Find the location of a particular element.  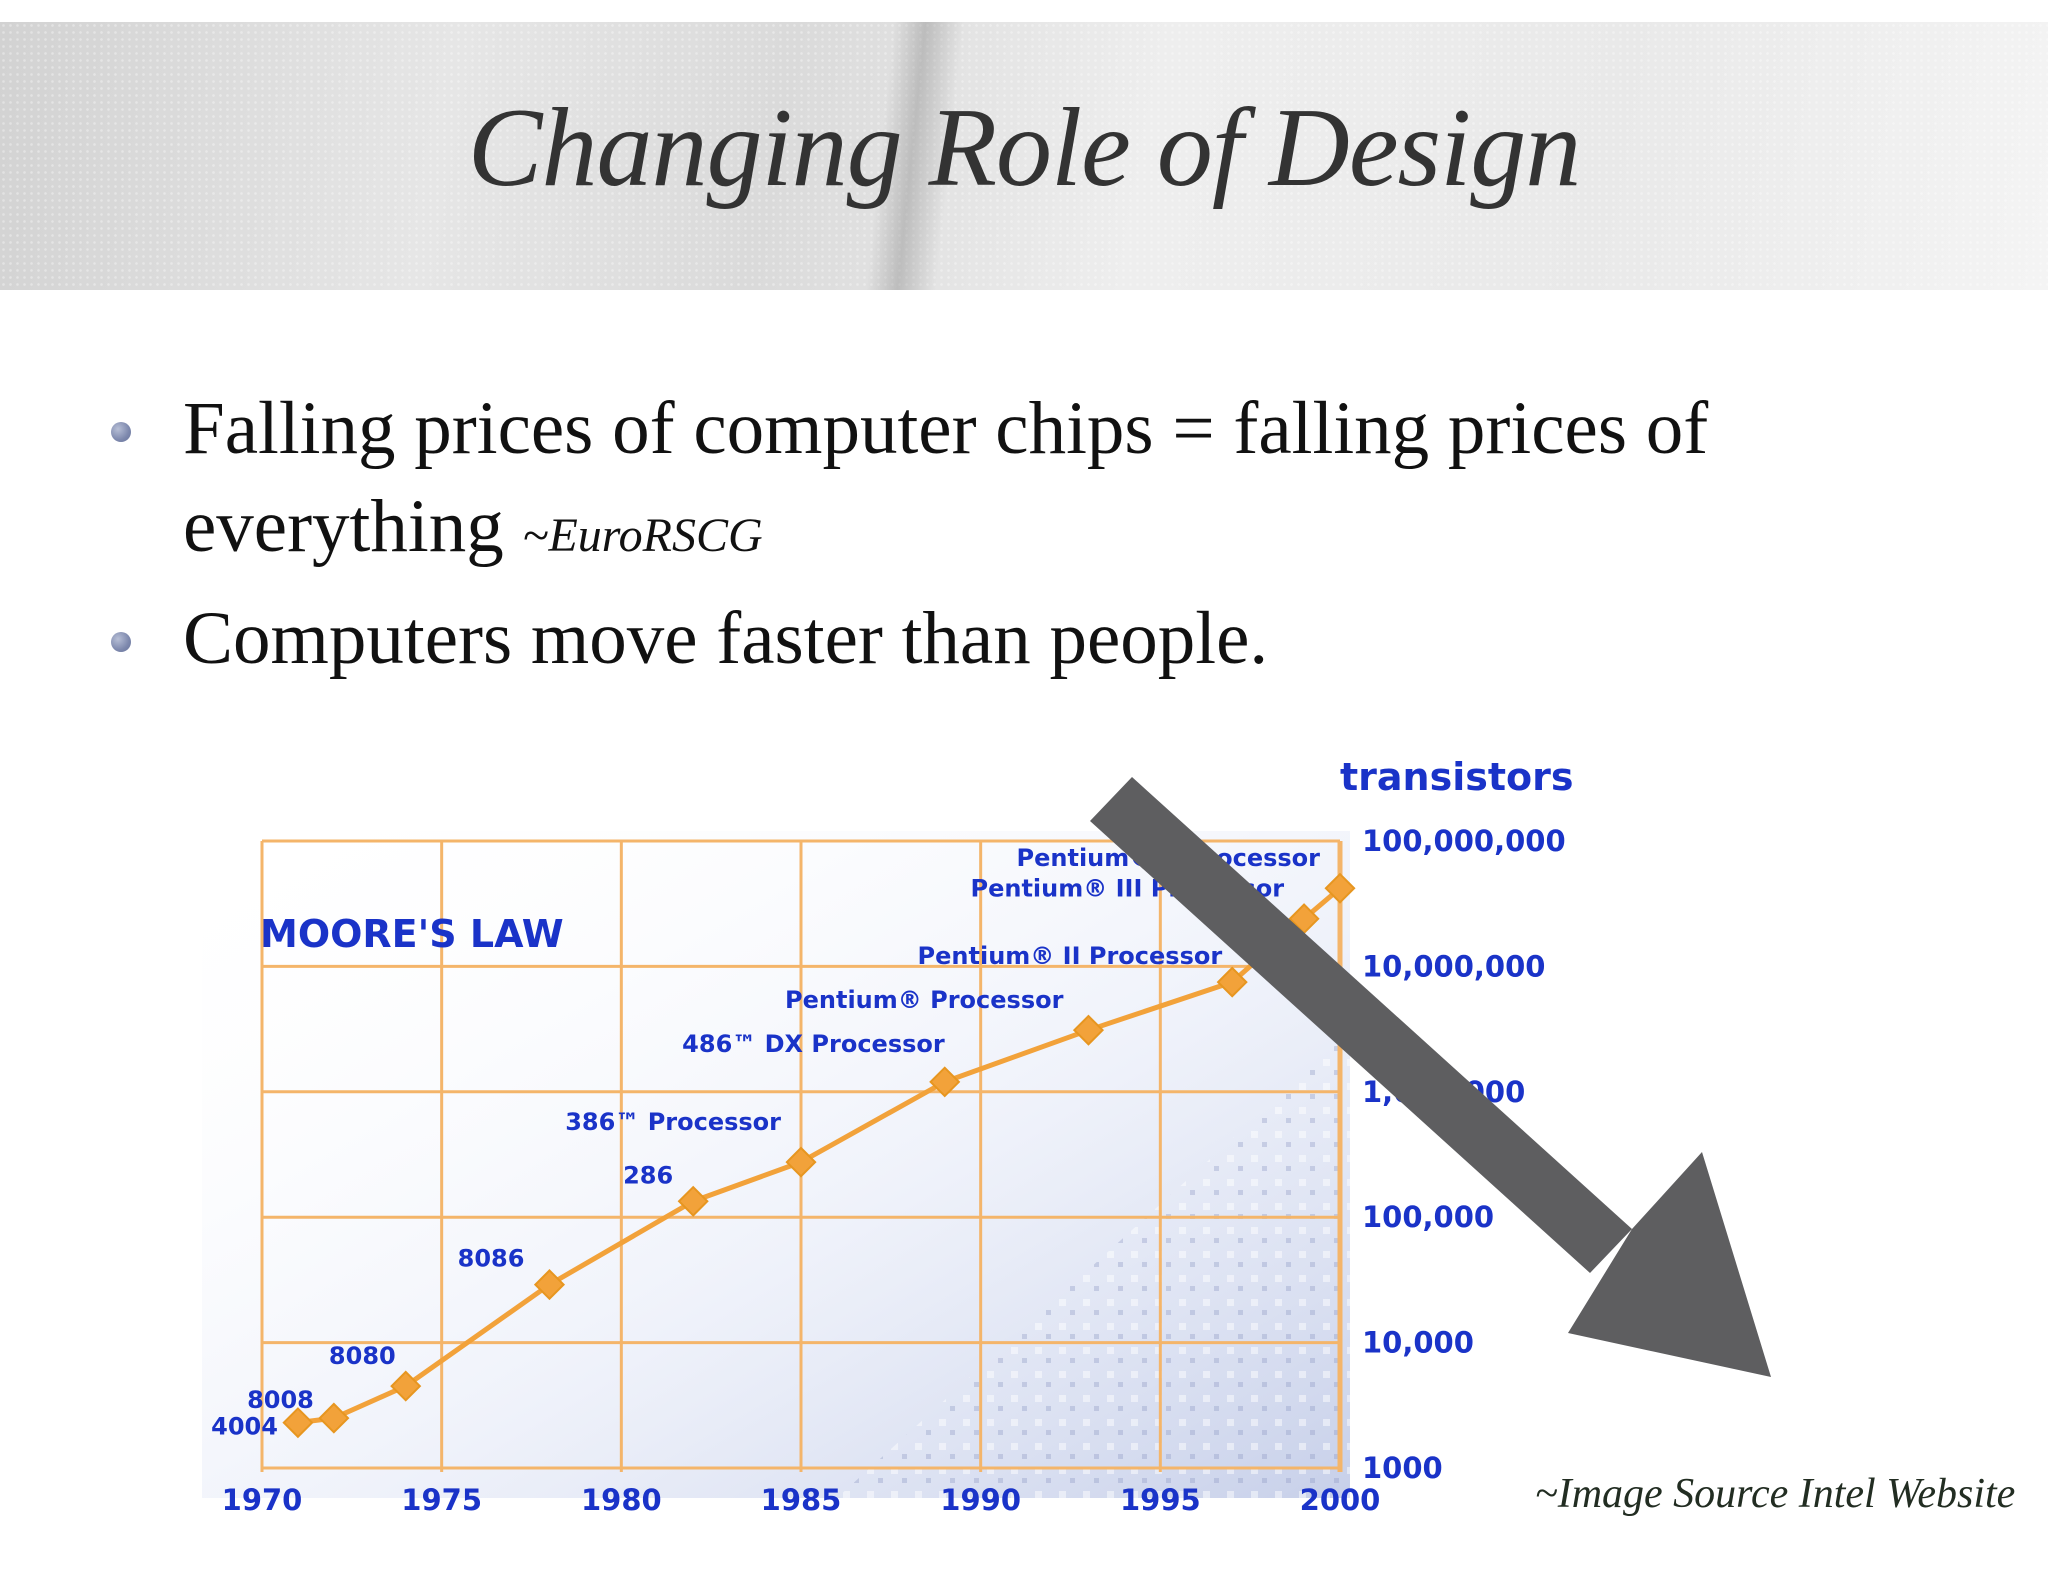

data-point-label: 8086 is located at coordinates (491, 1259).